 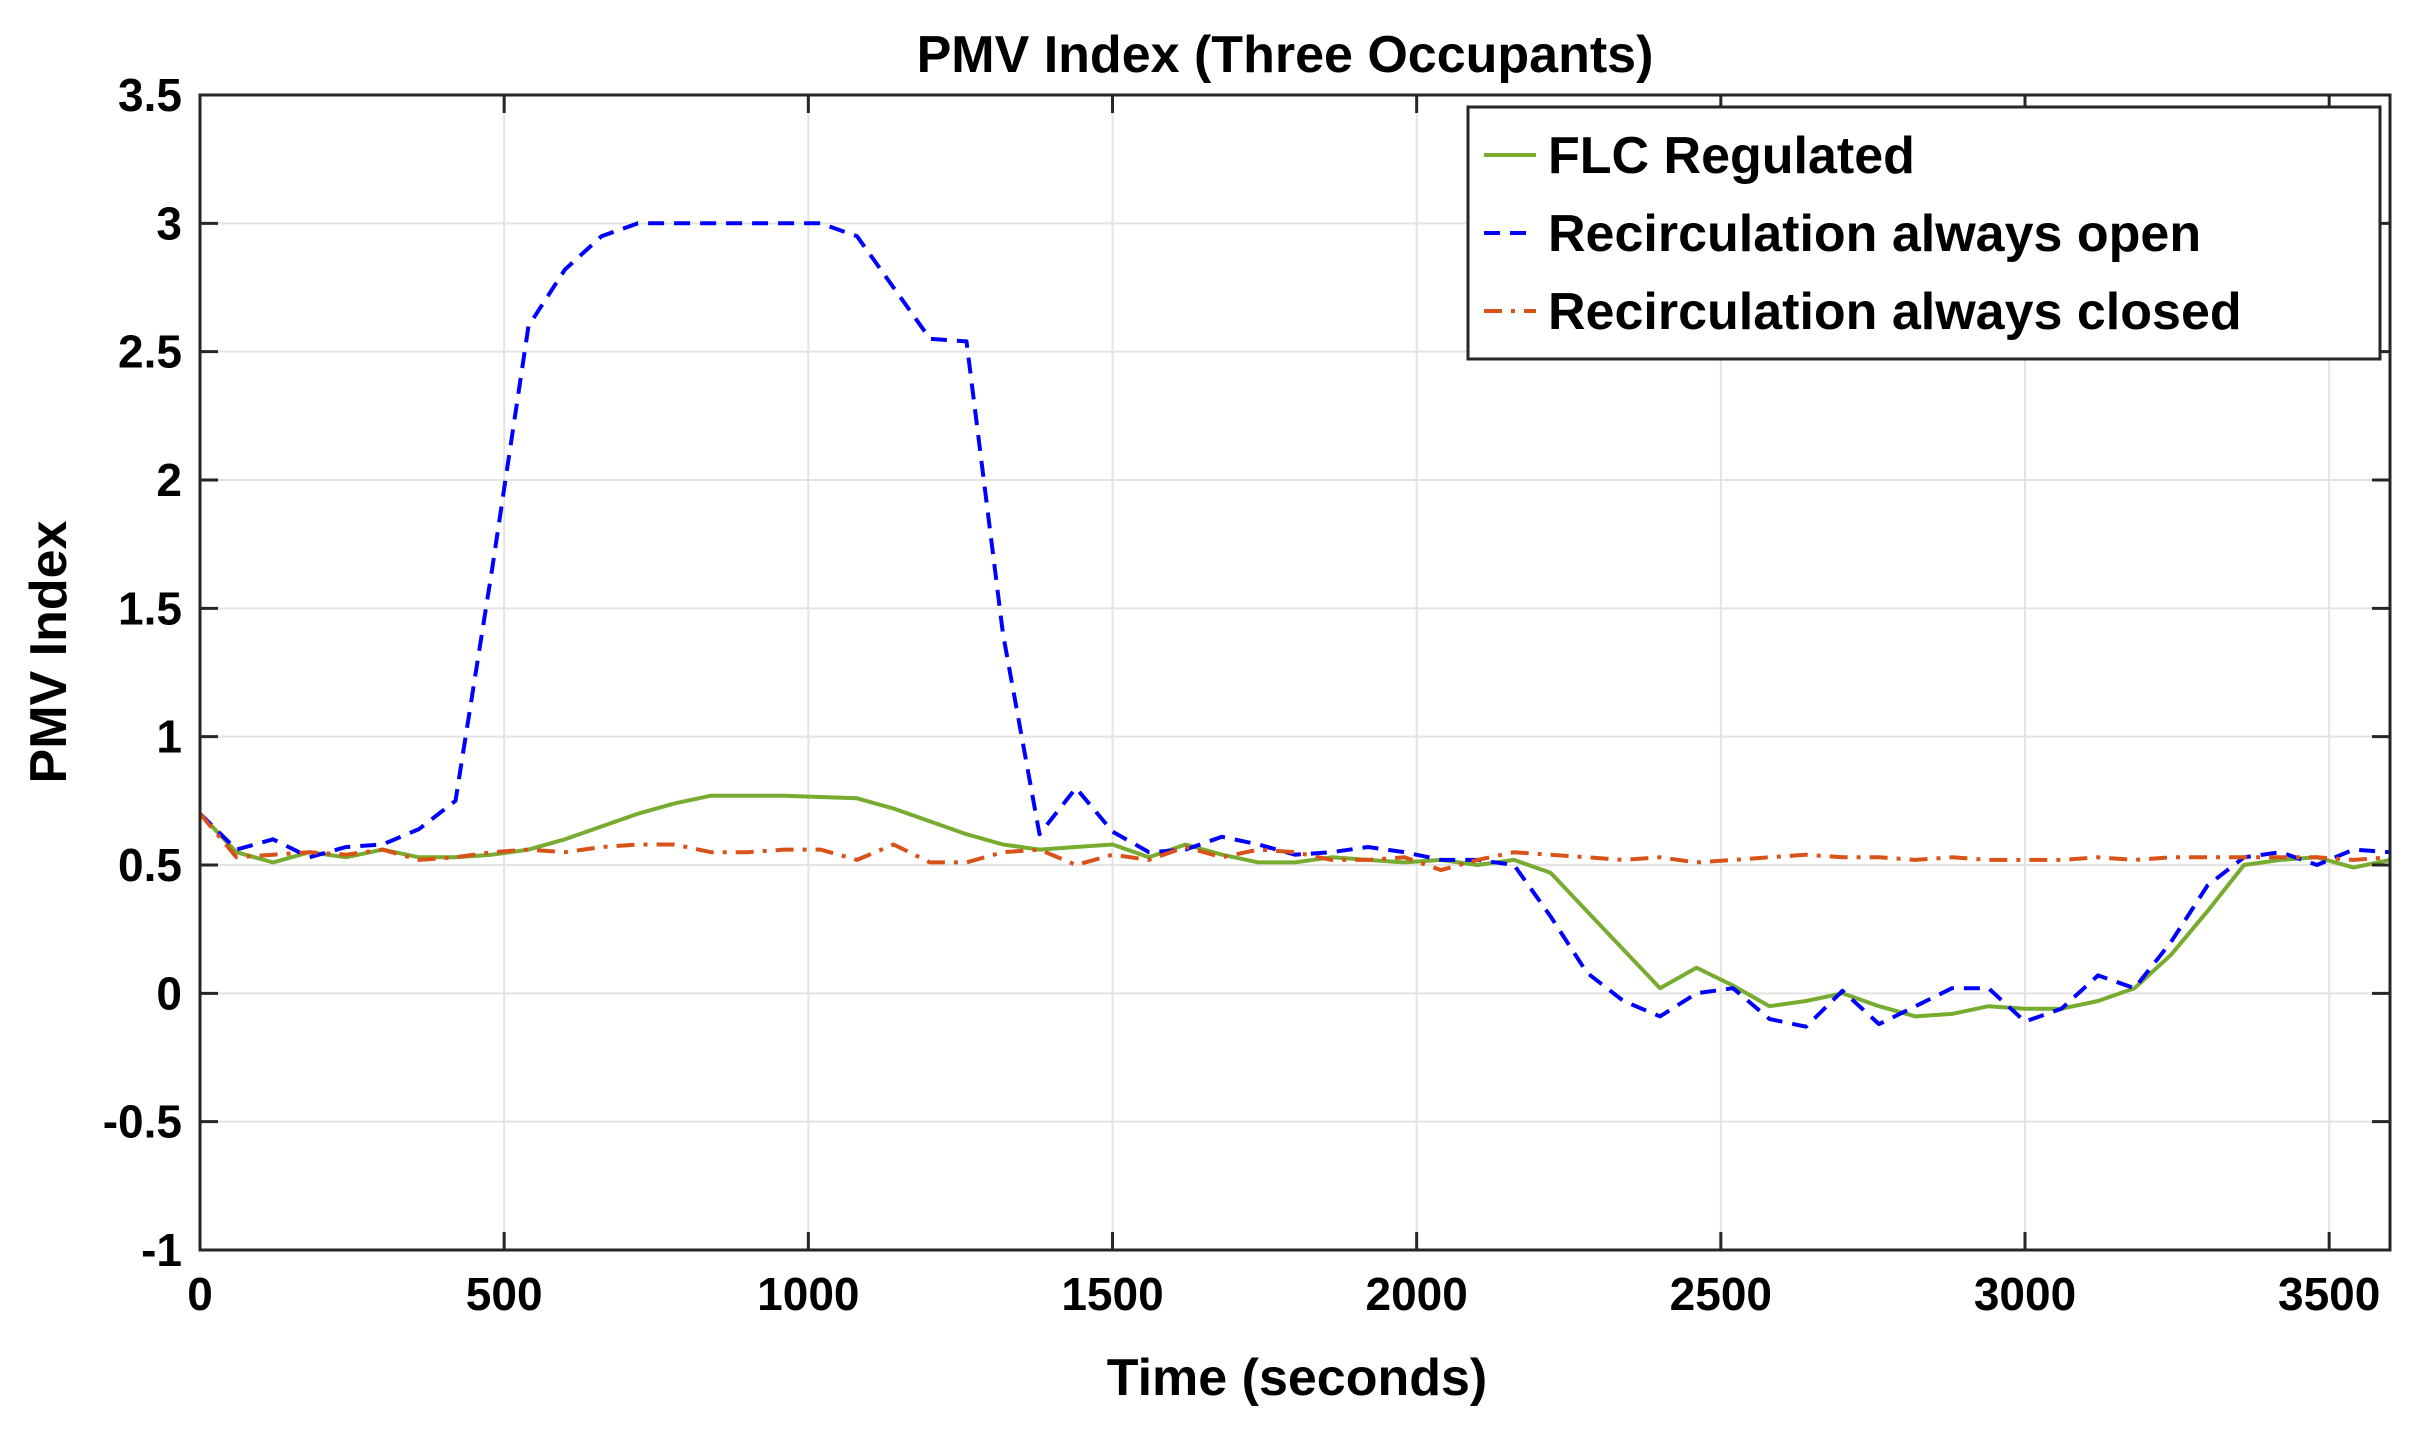 I want to click on legend-box, so click(x=1924, y=233).